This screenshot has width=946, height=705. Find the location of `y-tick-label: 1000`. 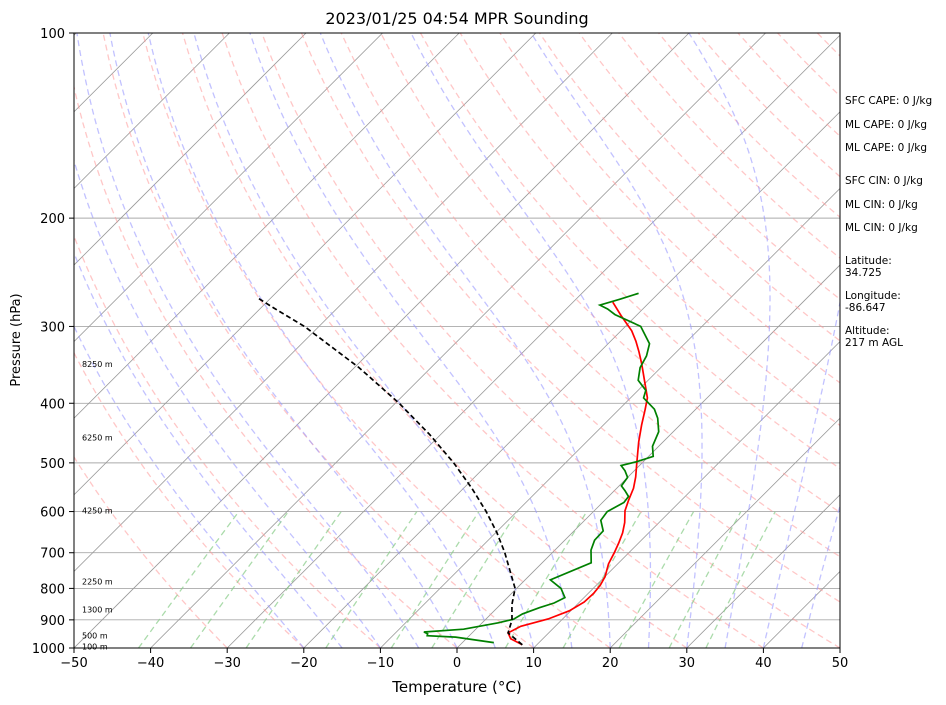

y-tick-label: 1000 is located at coordinates (48, 649).